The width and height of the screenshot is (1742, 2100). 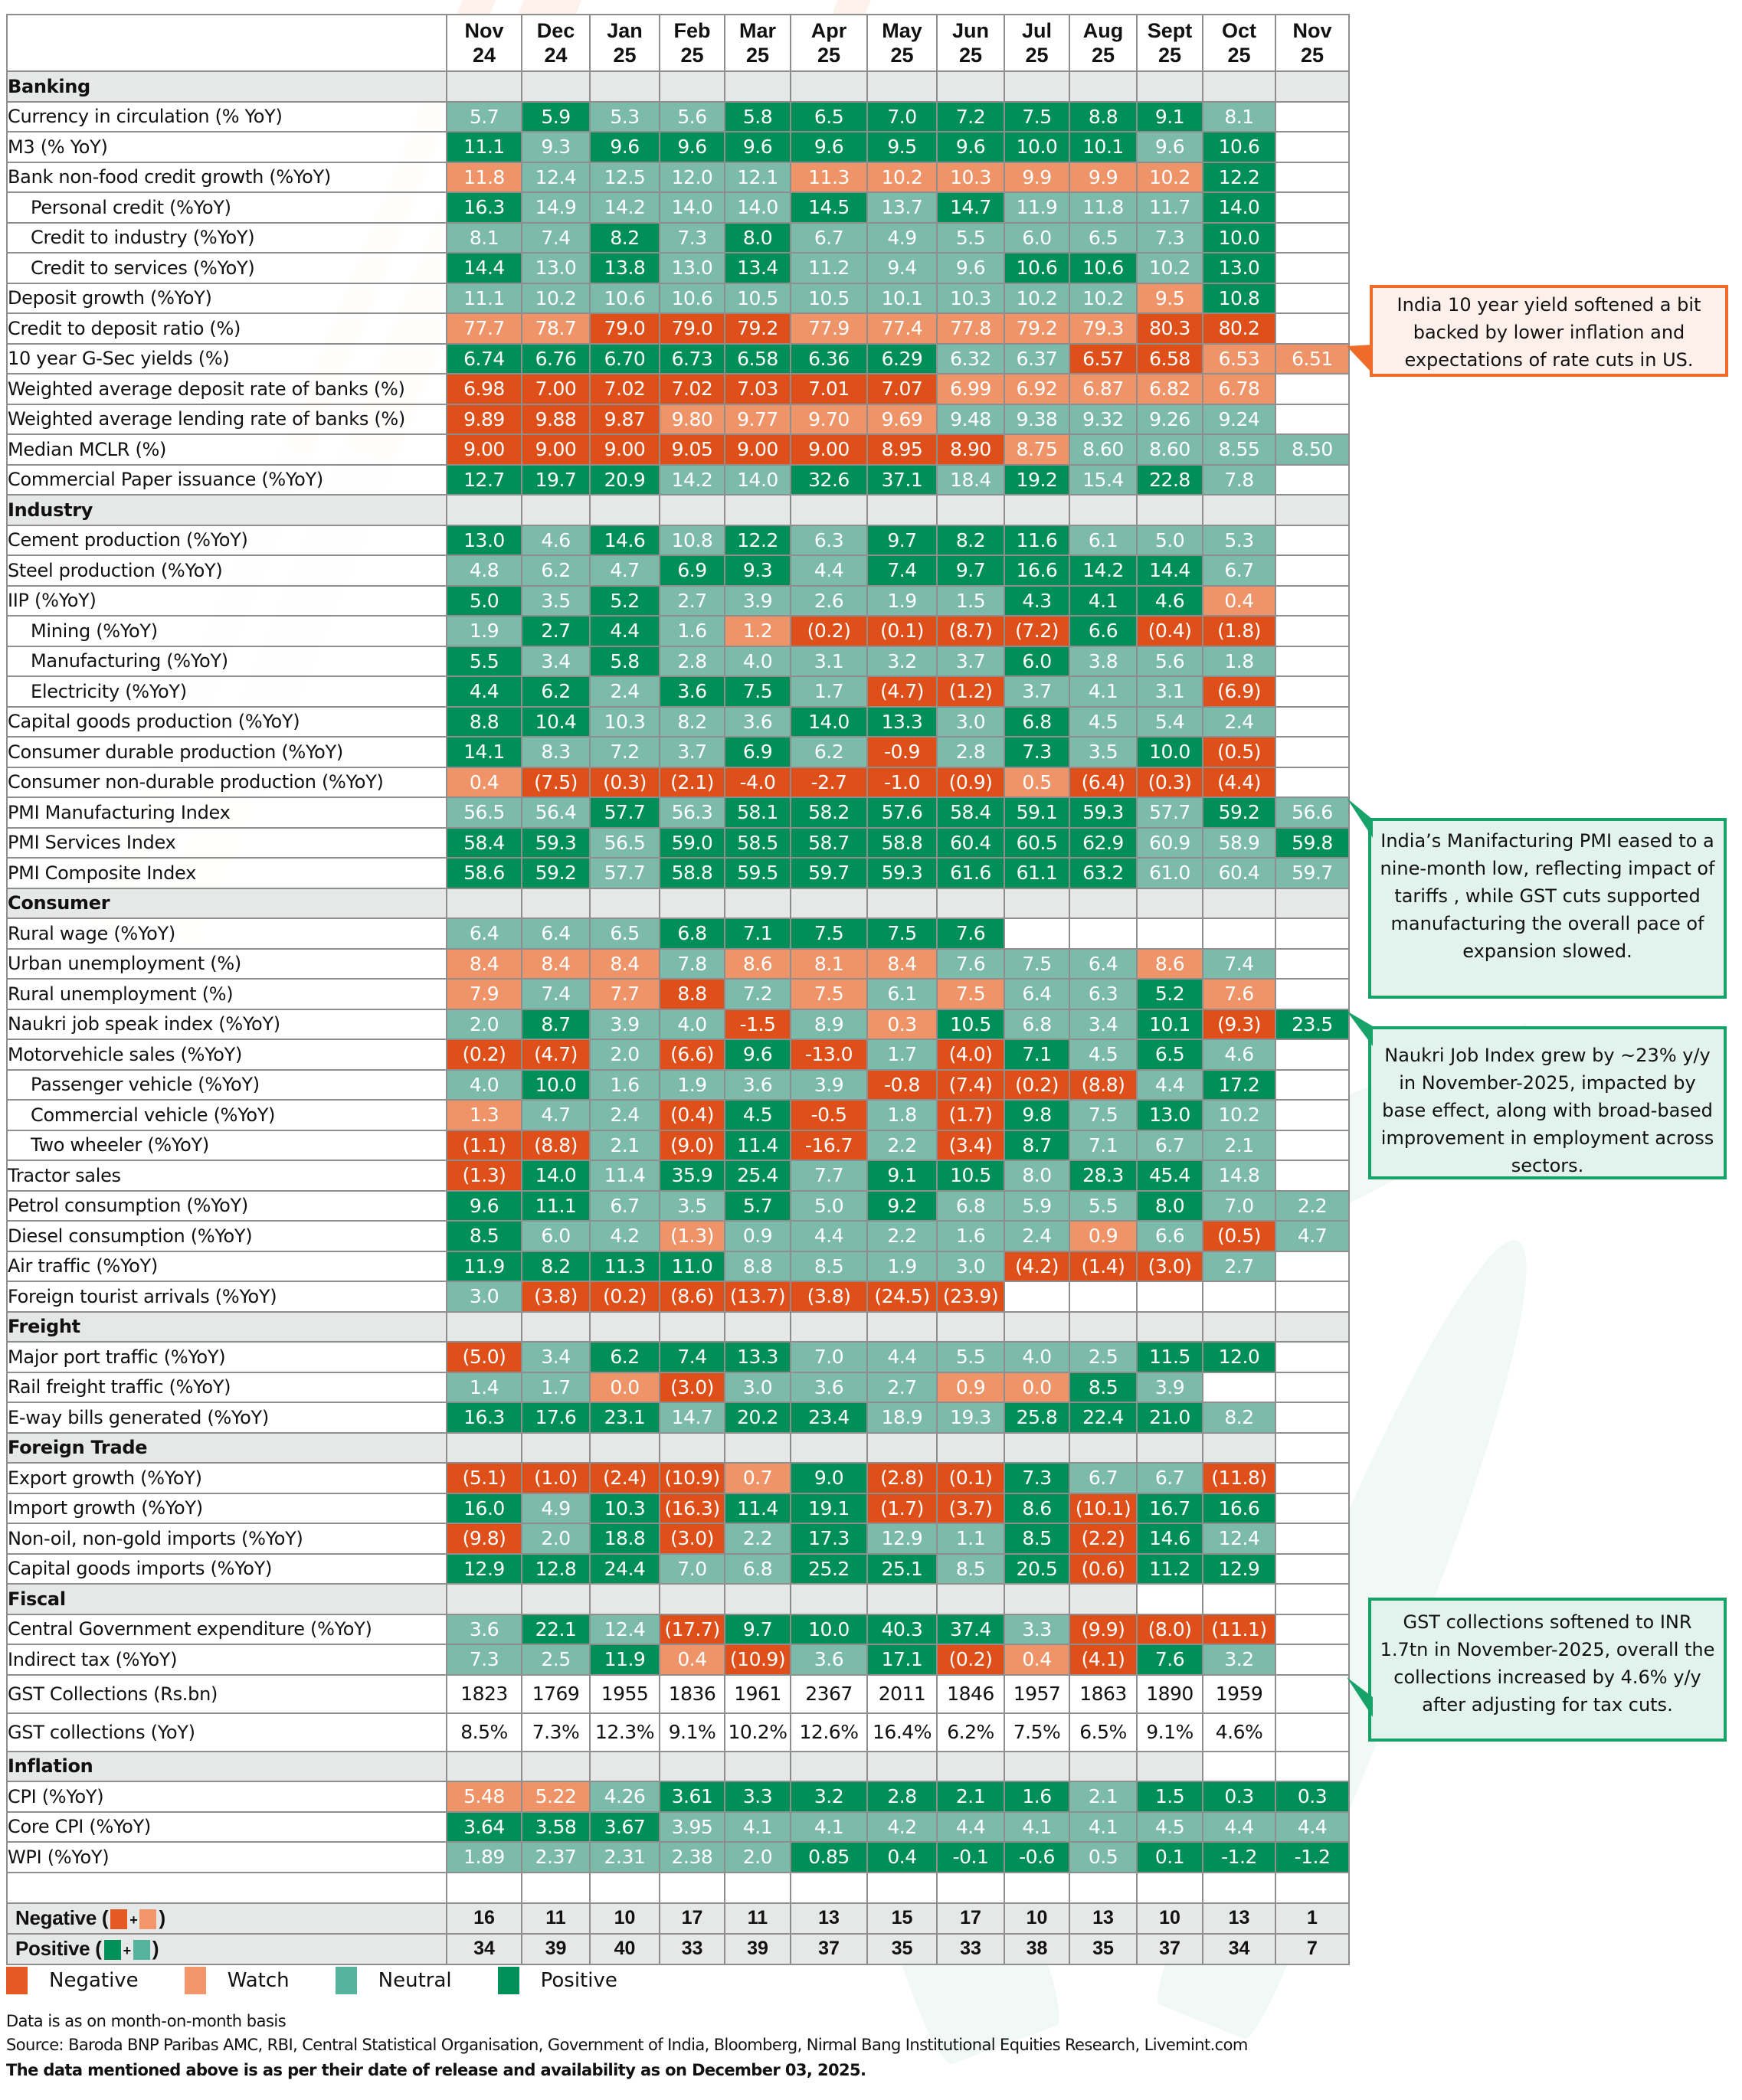 I want to click on summary-label-text: Positive (, so click(x=59, y=1948).